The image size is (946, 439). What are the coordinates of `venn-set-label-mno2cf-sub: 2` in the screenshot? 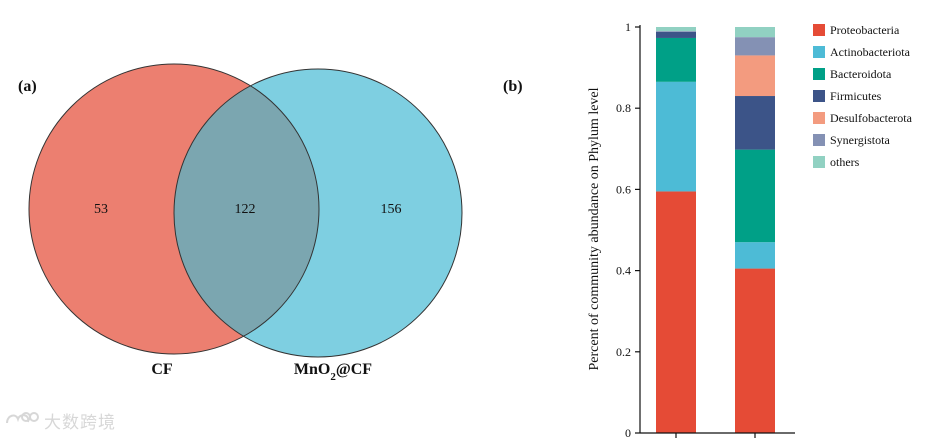 It's located at (333, 377).